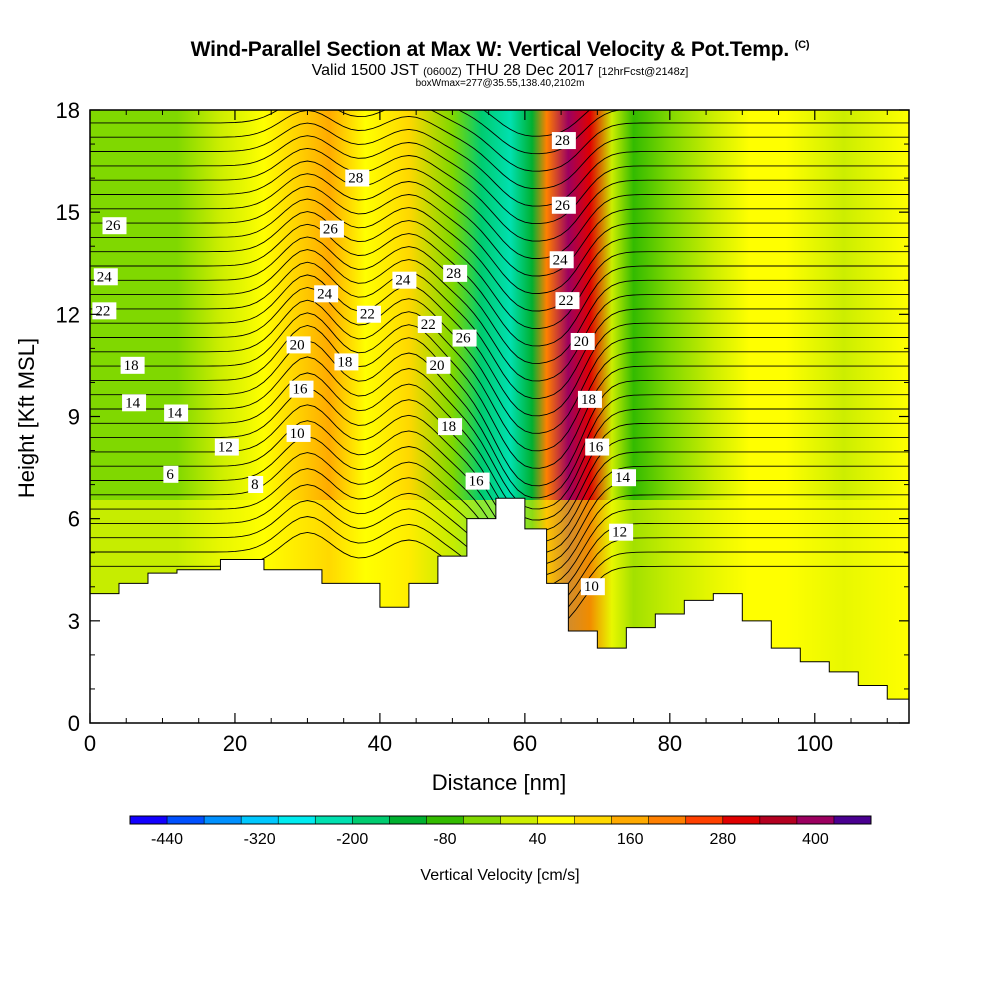  I want to click on x-tick-label: 60, so click(525, 743).